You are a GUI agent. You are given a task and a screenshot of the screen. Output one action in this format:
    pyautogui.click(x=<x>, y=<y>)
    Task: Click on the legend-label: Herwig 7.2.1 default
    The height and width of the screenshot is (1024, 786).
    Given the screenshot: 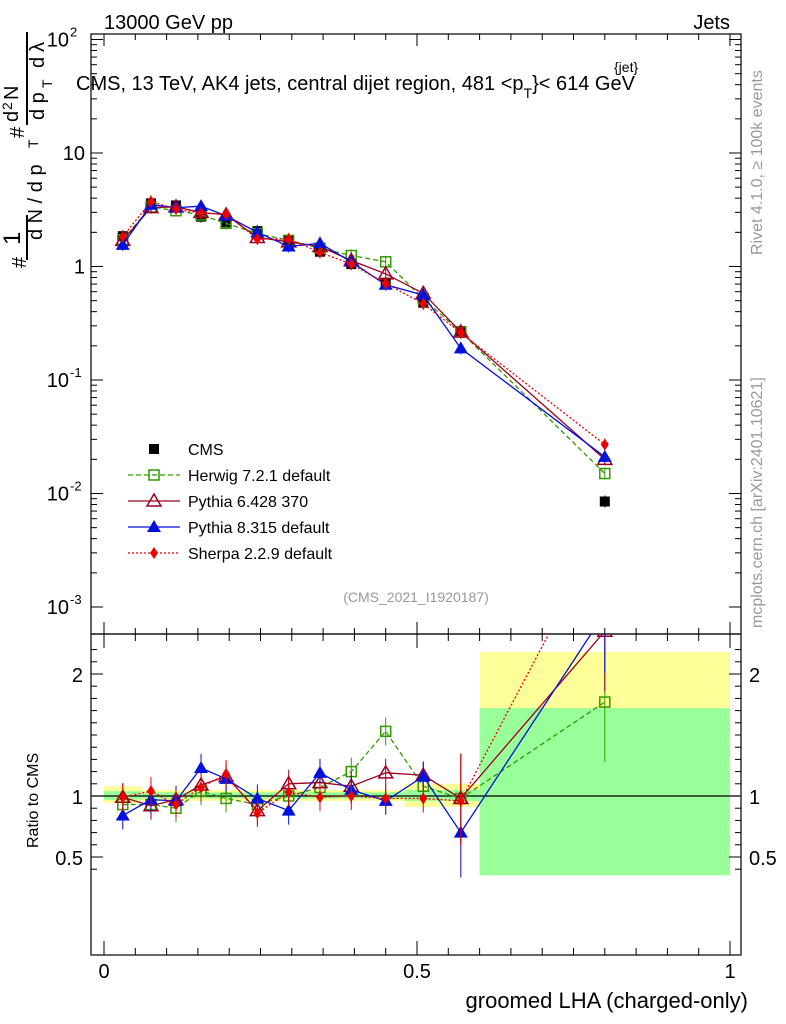 What is the action you would take?
    pyautogui.click(x=259, y=476)
    